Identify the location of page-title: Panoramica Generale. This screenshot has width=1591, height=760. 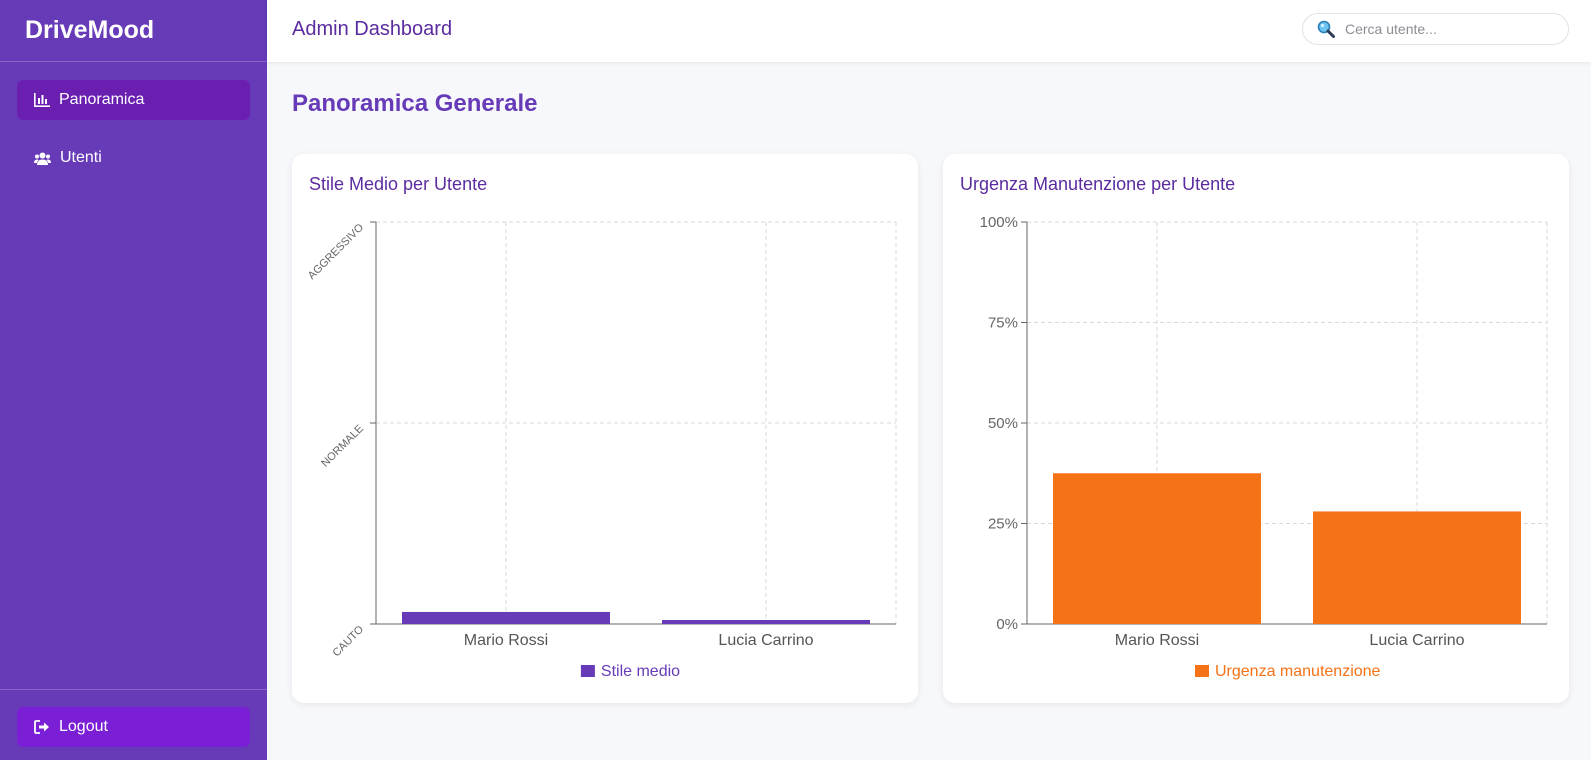
(415, 103).